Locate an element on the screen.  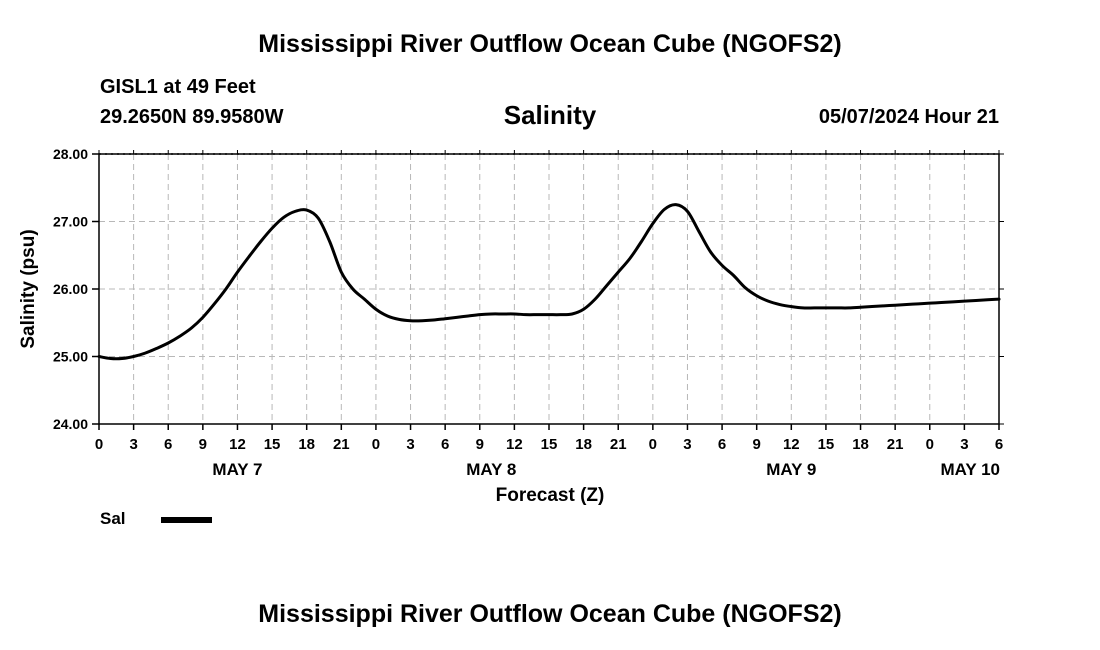
day-label: MAY 7 is located at coordinates (237, 469).